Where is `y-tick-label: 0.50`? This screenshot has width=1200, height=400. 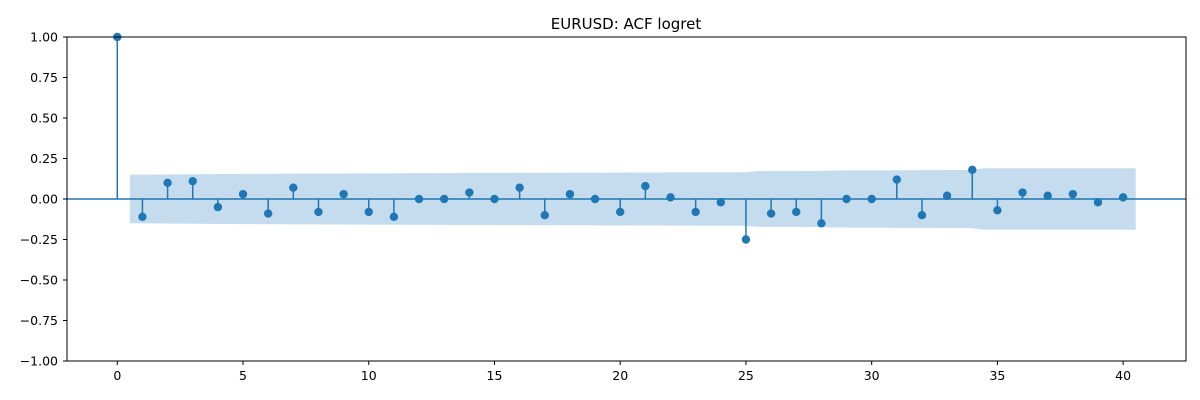
y-tick-label: 0.50 is located at coordinates (44, 118).